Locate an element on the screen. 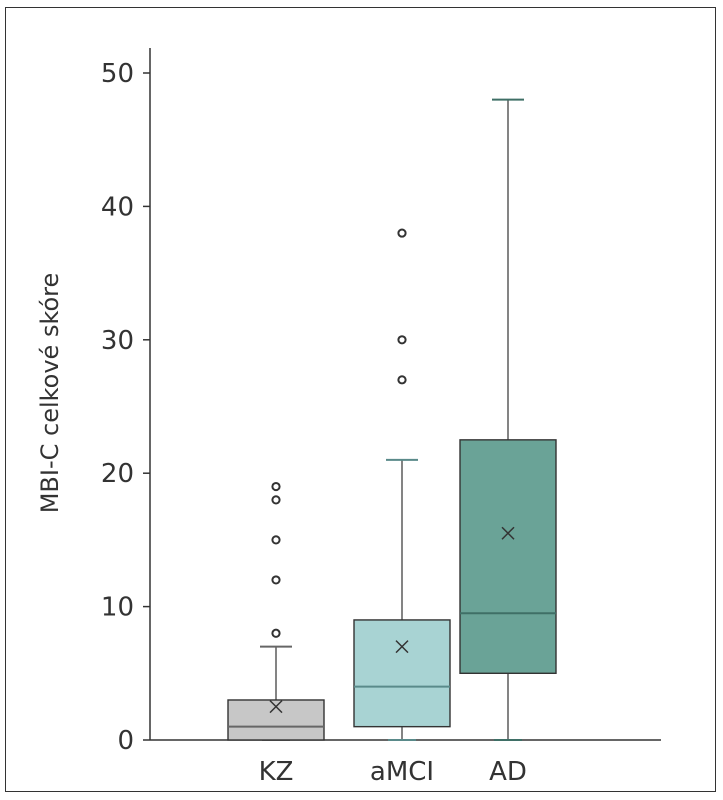  y-tick-label: 30 is located at coordinates (117, 341).